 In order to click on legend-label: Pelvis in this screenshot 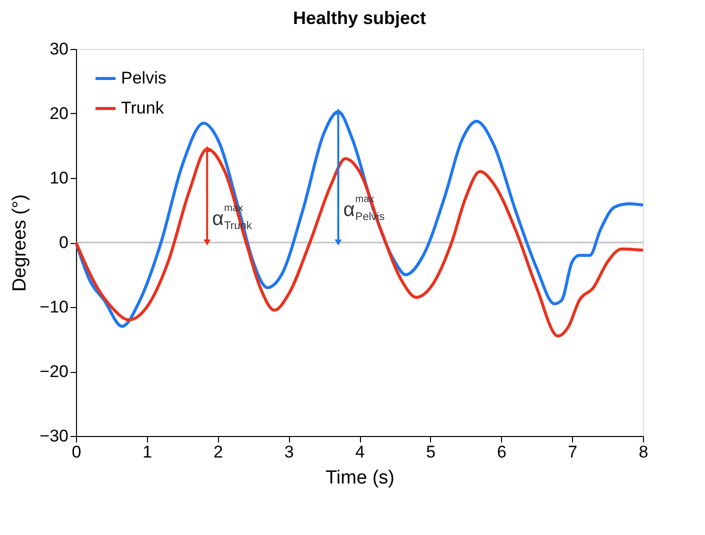, I will do `click(143, 78)`.